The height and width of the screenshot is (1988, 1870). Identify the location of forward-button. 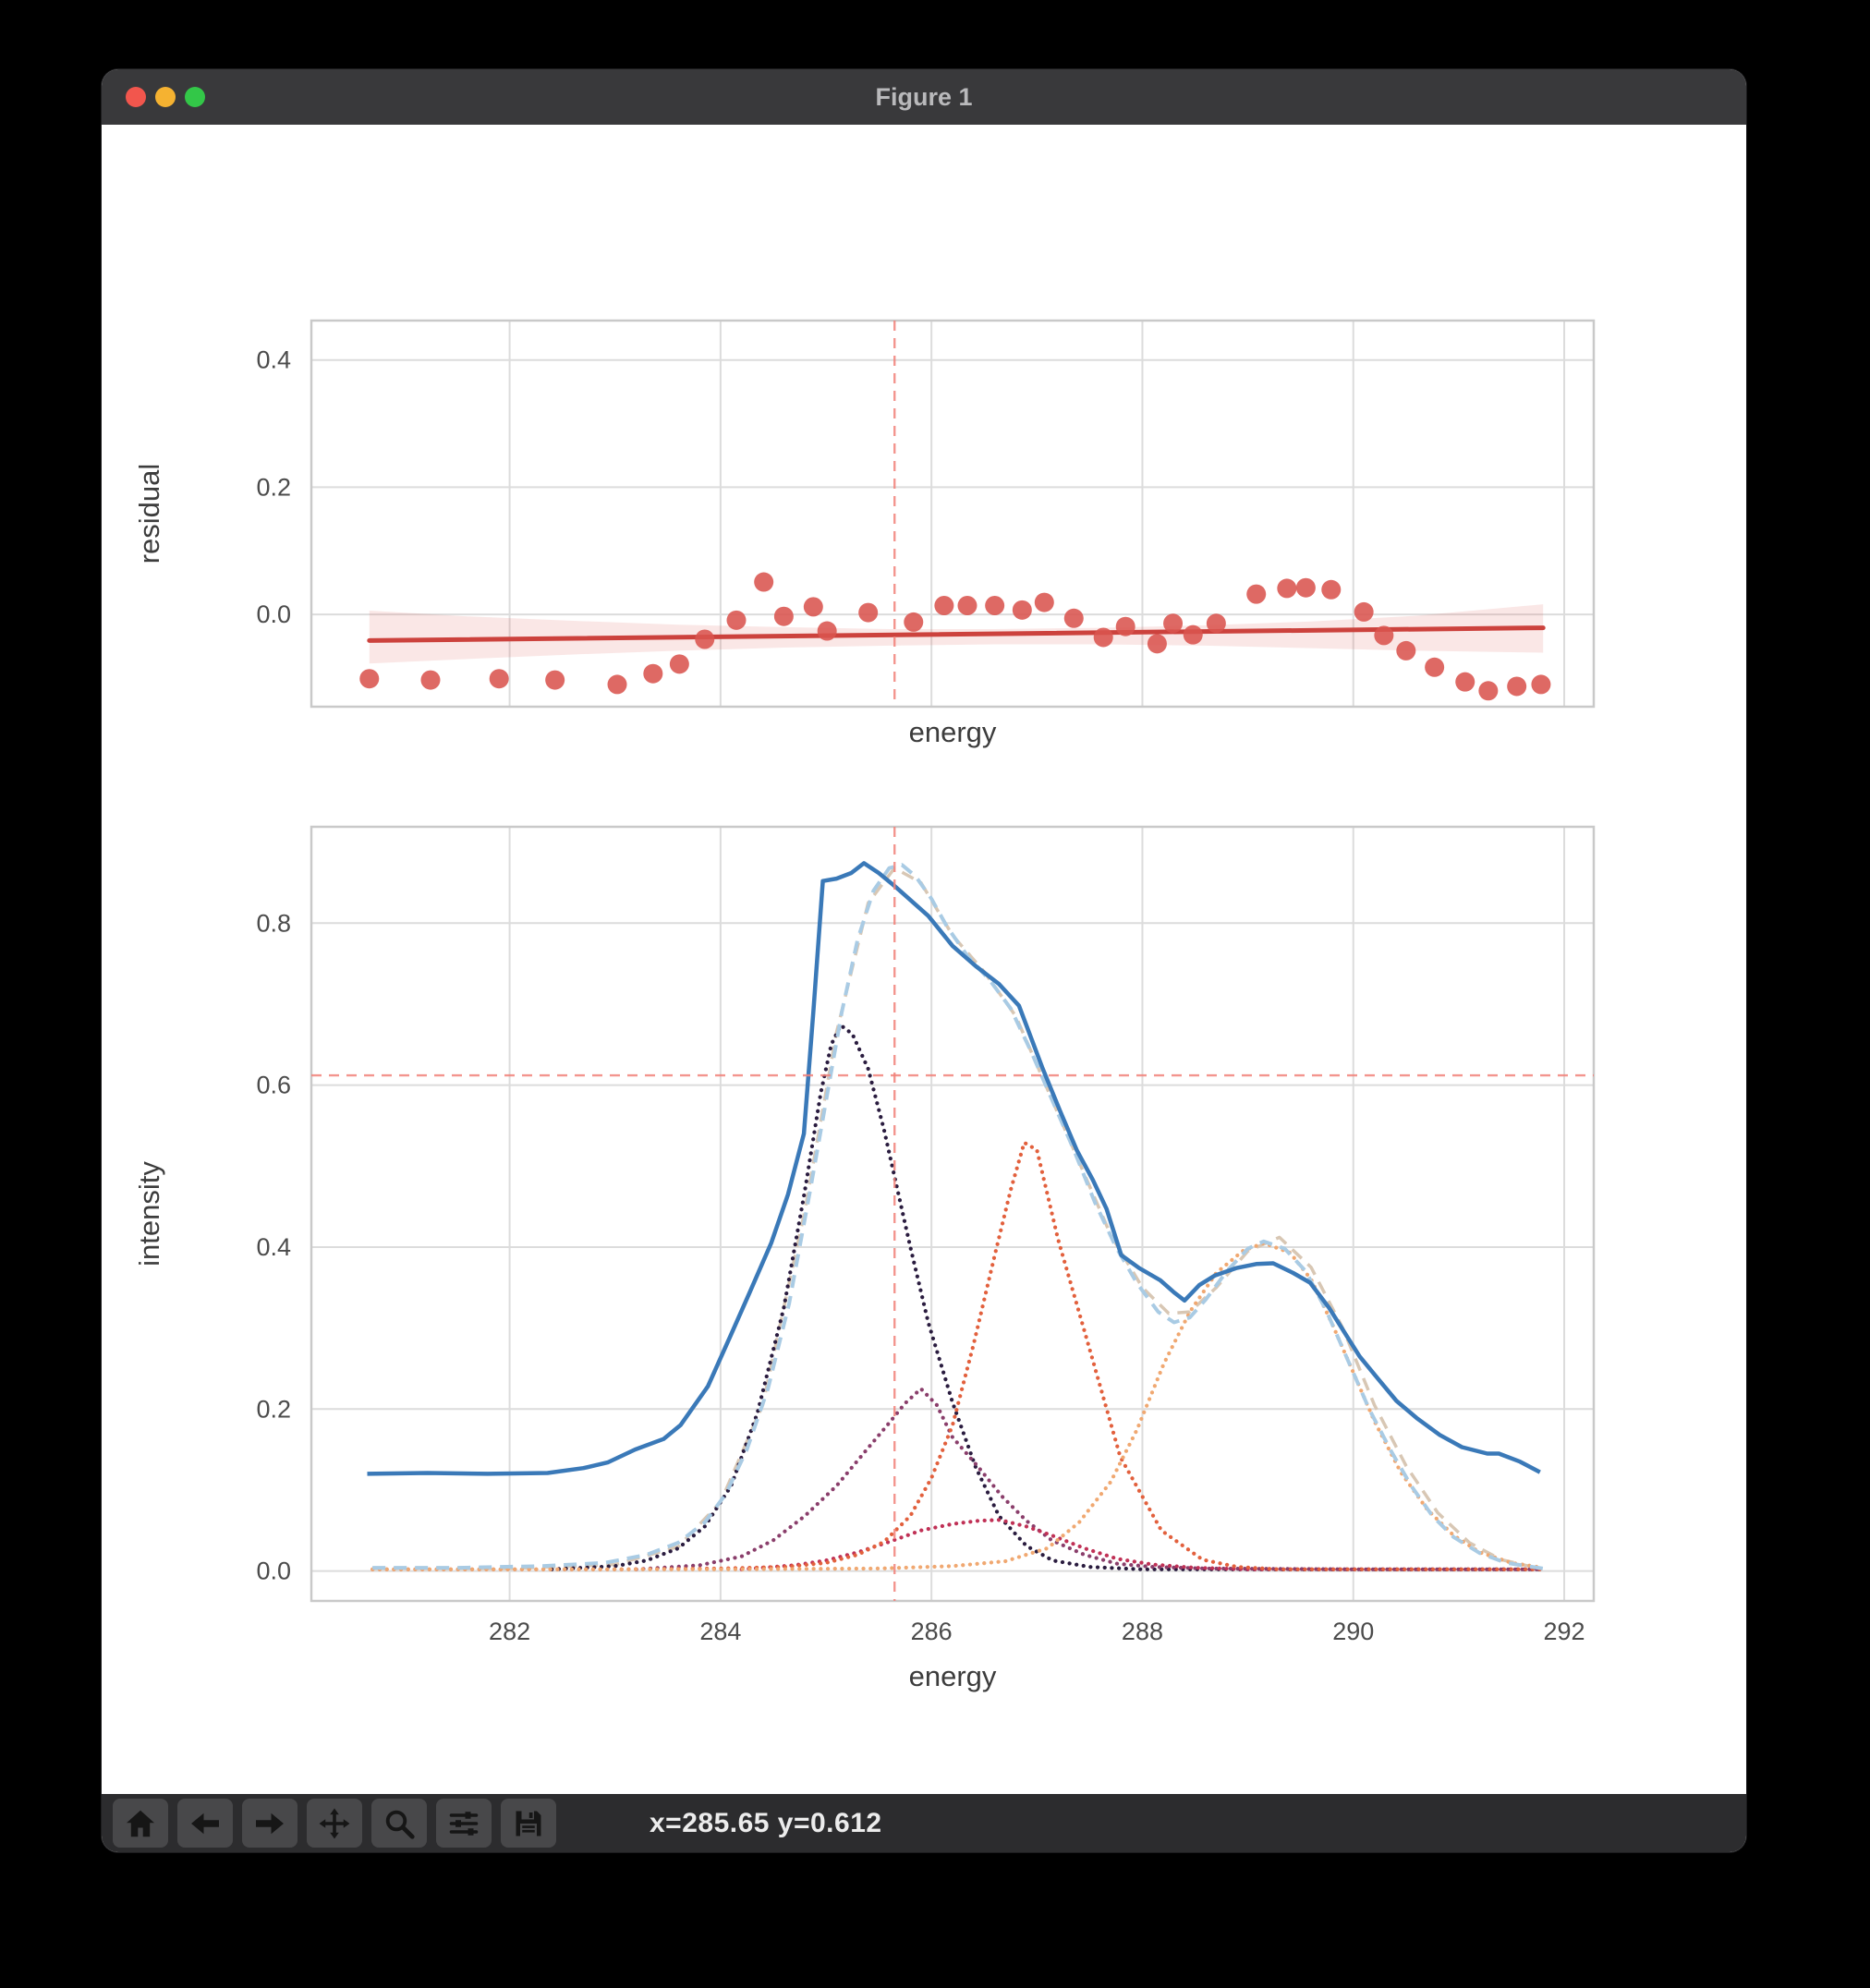
(270, 1823).